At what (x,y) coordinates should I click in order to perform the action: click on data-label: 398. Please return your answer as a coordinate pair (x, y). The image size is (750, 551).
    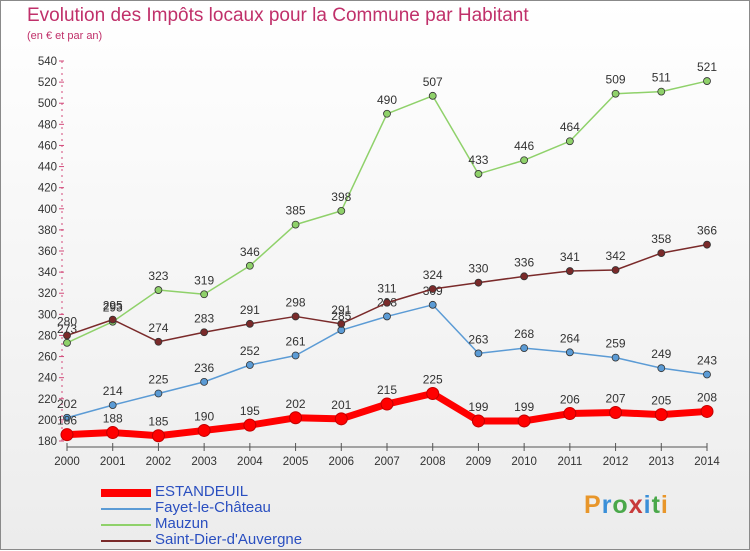
    Looking at the image, I should click on (341, 197).